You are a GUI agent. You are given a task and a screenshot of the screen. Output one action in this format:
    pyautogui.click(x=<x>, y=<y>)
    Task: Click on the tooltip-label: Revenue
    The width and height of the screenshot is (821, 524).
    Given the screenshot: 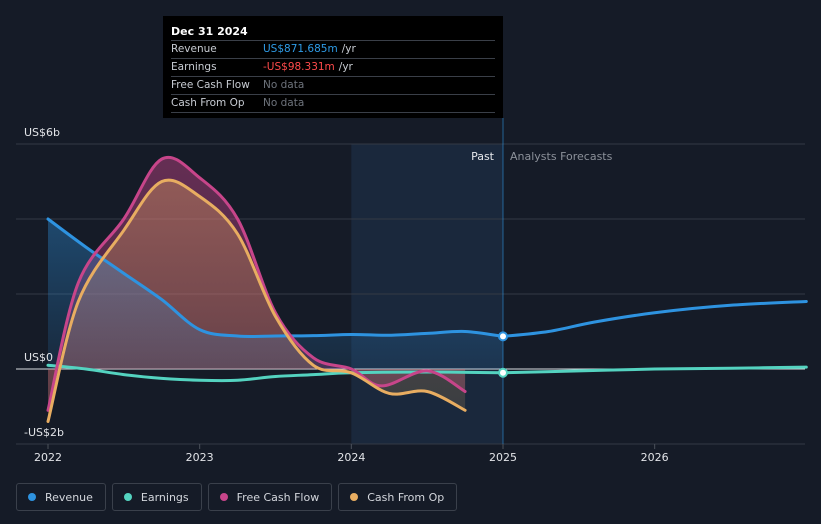 What is the action you would take?
    pyautogui.click(x=194, y=49)
    